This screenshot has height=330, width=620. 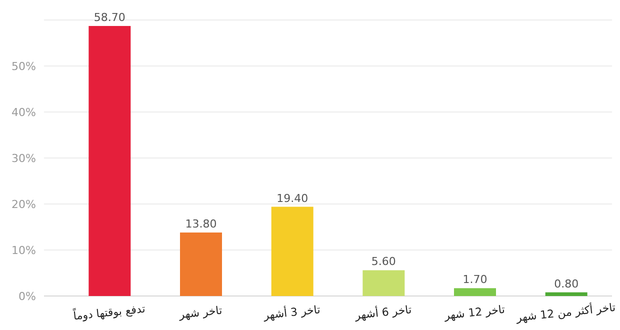 I want to click on y-tick-label: 20%, so click(x=24, y=204).